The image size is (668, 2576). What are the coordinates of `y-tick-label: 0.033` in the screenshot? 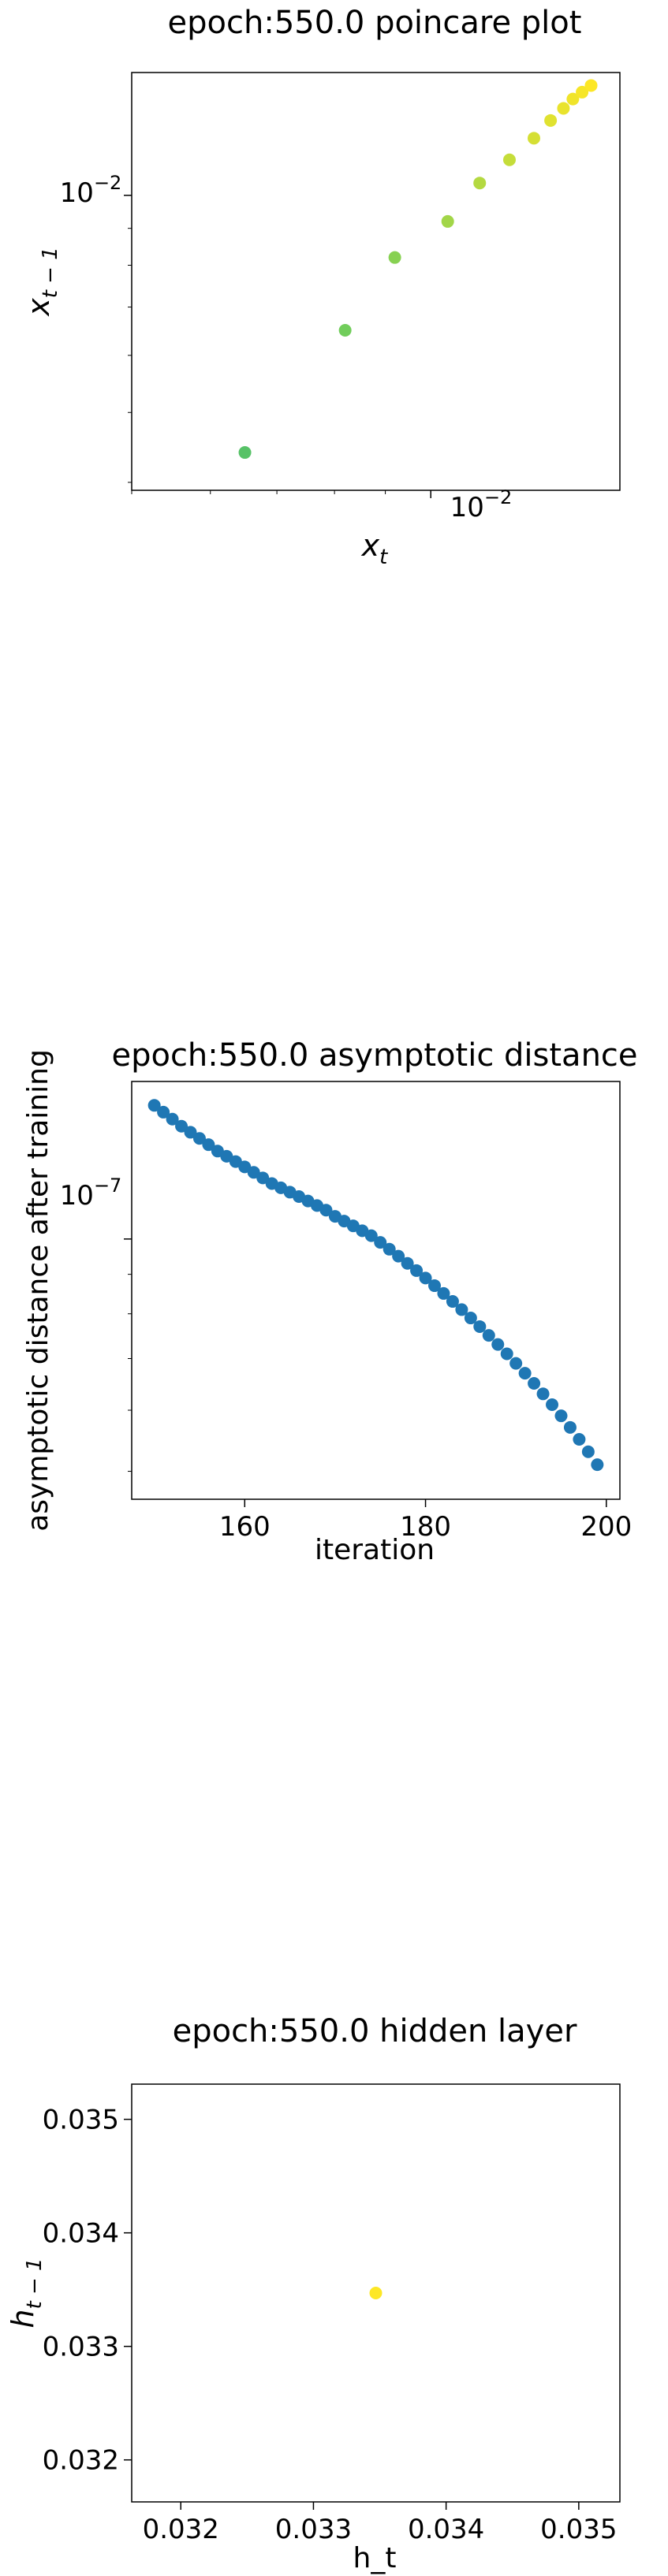 It's located at (81, 2347).